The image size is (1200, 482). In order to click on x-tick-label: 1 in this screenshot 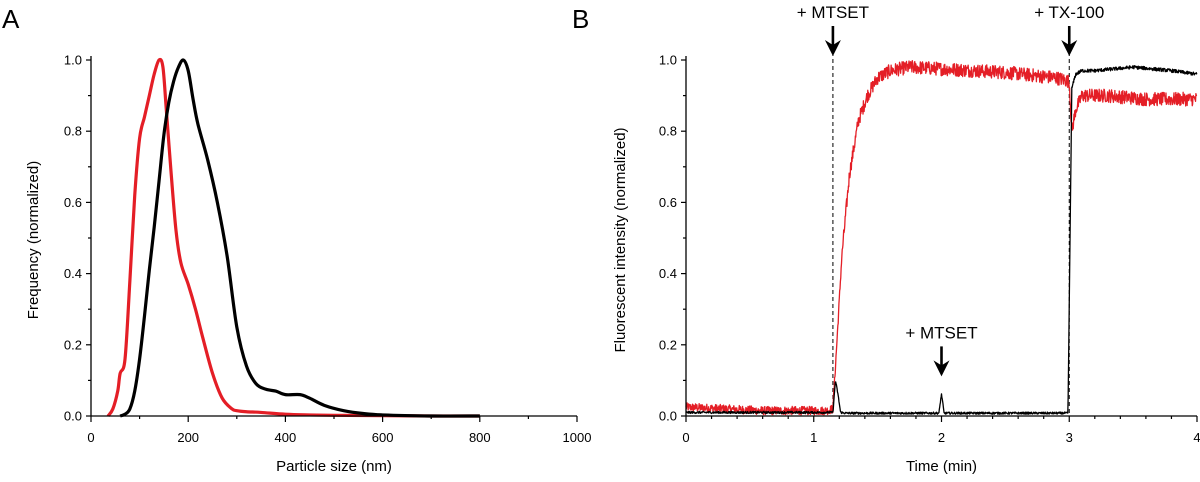, I will do `click(813, 437)`.